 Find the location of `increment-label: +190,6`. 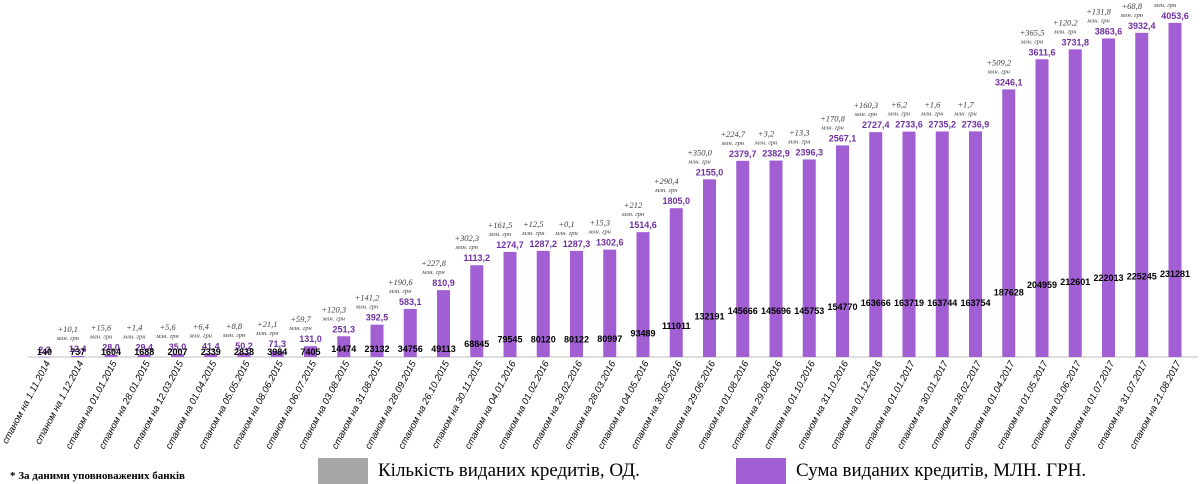

increment-label: +190,6 is located at coordinates (401, 282).